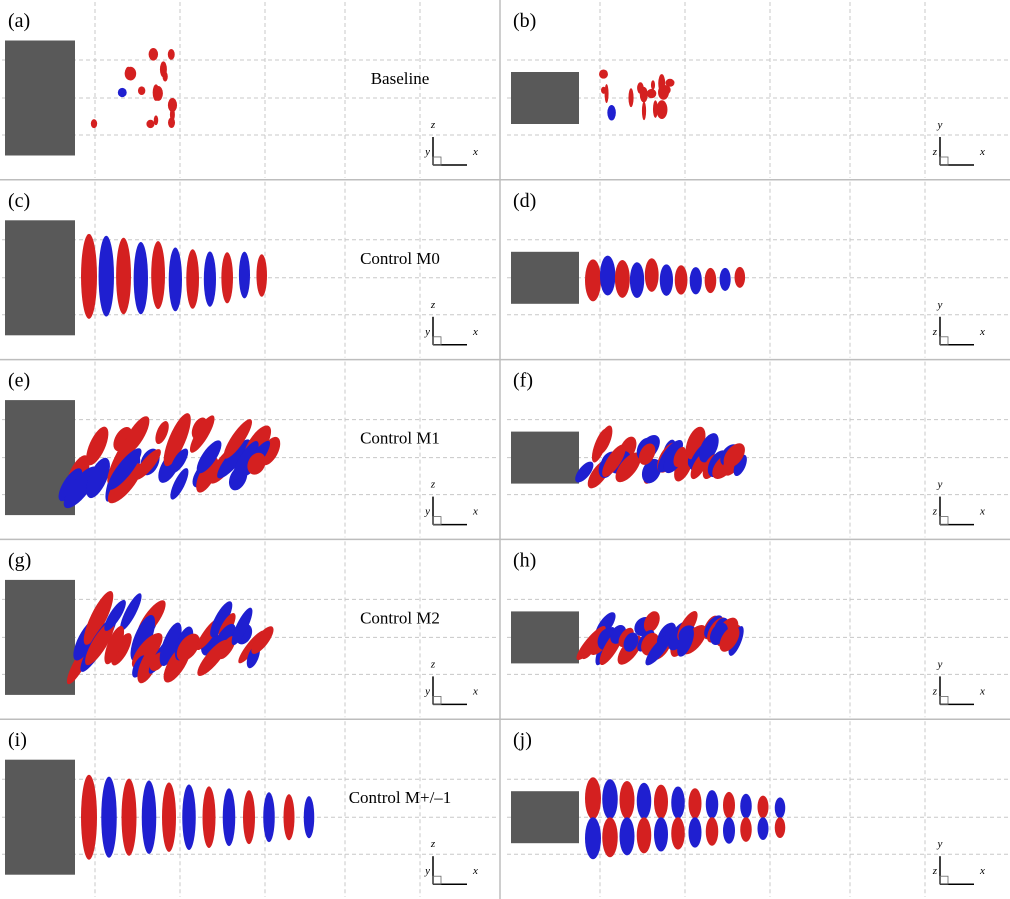  Describe the element at coordinates (757, 90) in the screenshot. I see `panel: (b) y z x` at that location.